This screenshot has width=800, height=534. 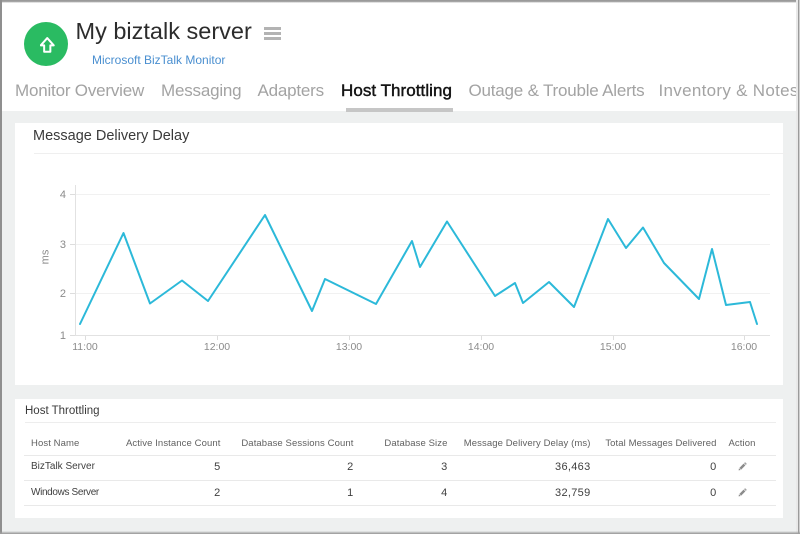 What do you see at coordinates (63, 245) in the screenshot?
I see `svg-text: 3` at bounding box center [63, 245].